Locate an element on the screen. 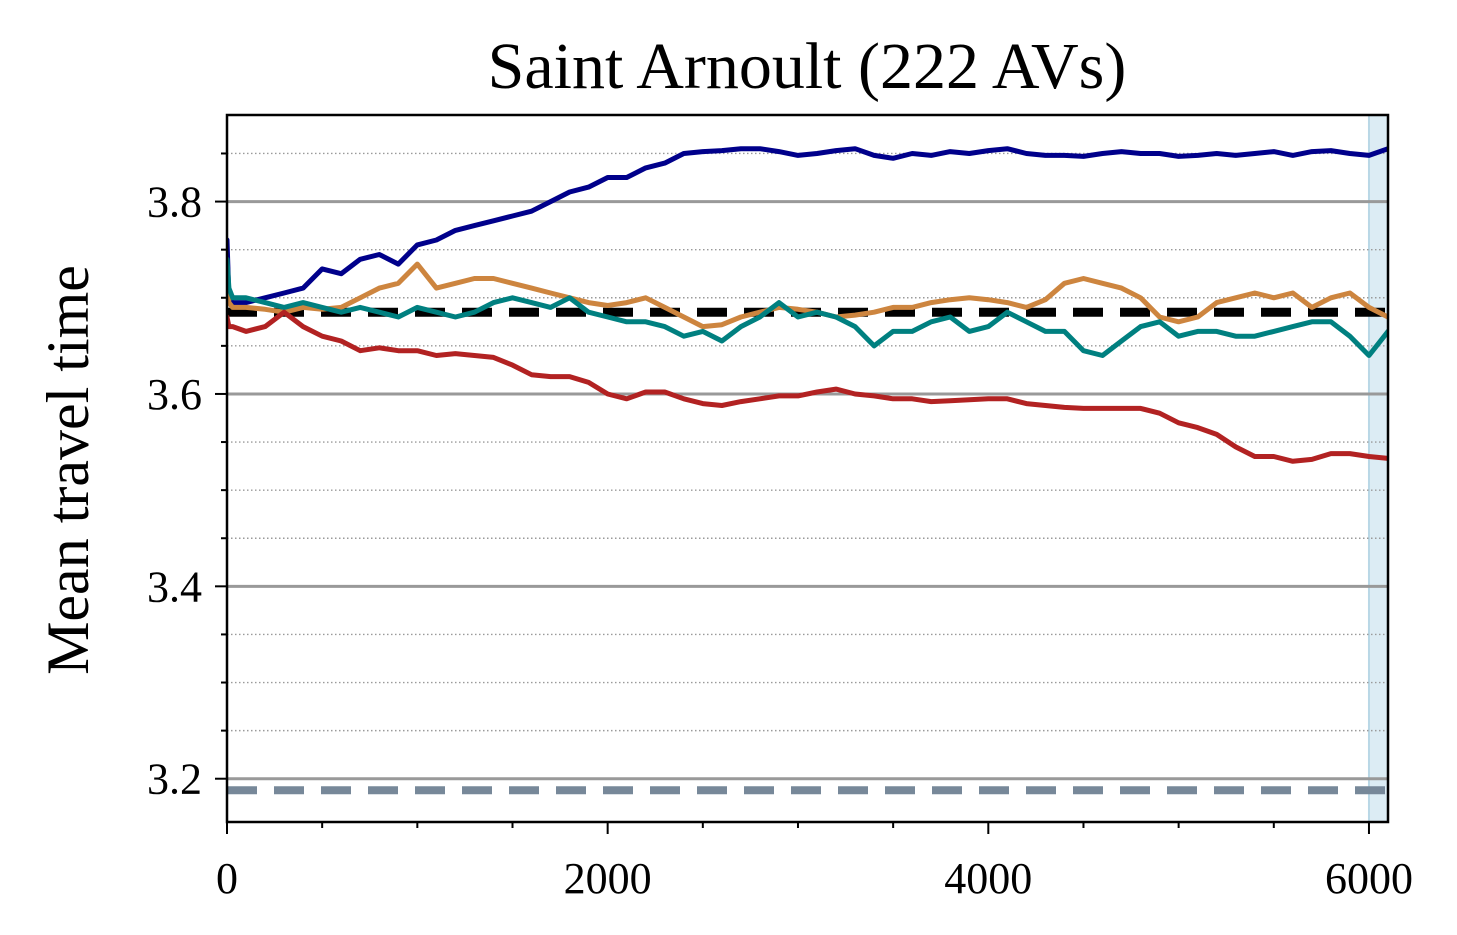 The width and height of the screenshot is (1457, 935). y-tick-label: 3.2 is located at coordinates (174, 779).